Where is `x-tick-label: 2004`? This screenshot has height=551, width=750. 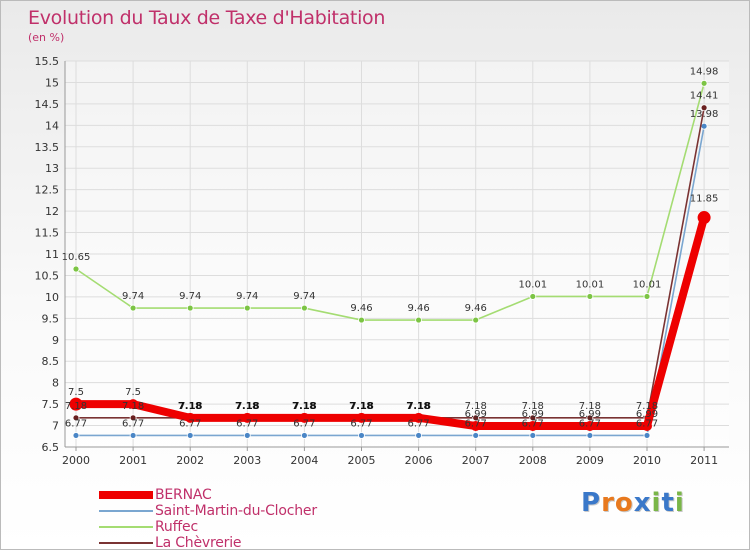 x-tick-label: 2004 is located at coordinates (304, 460).